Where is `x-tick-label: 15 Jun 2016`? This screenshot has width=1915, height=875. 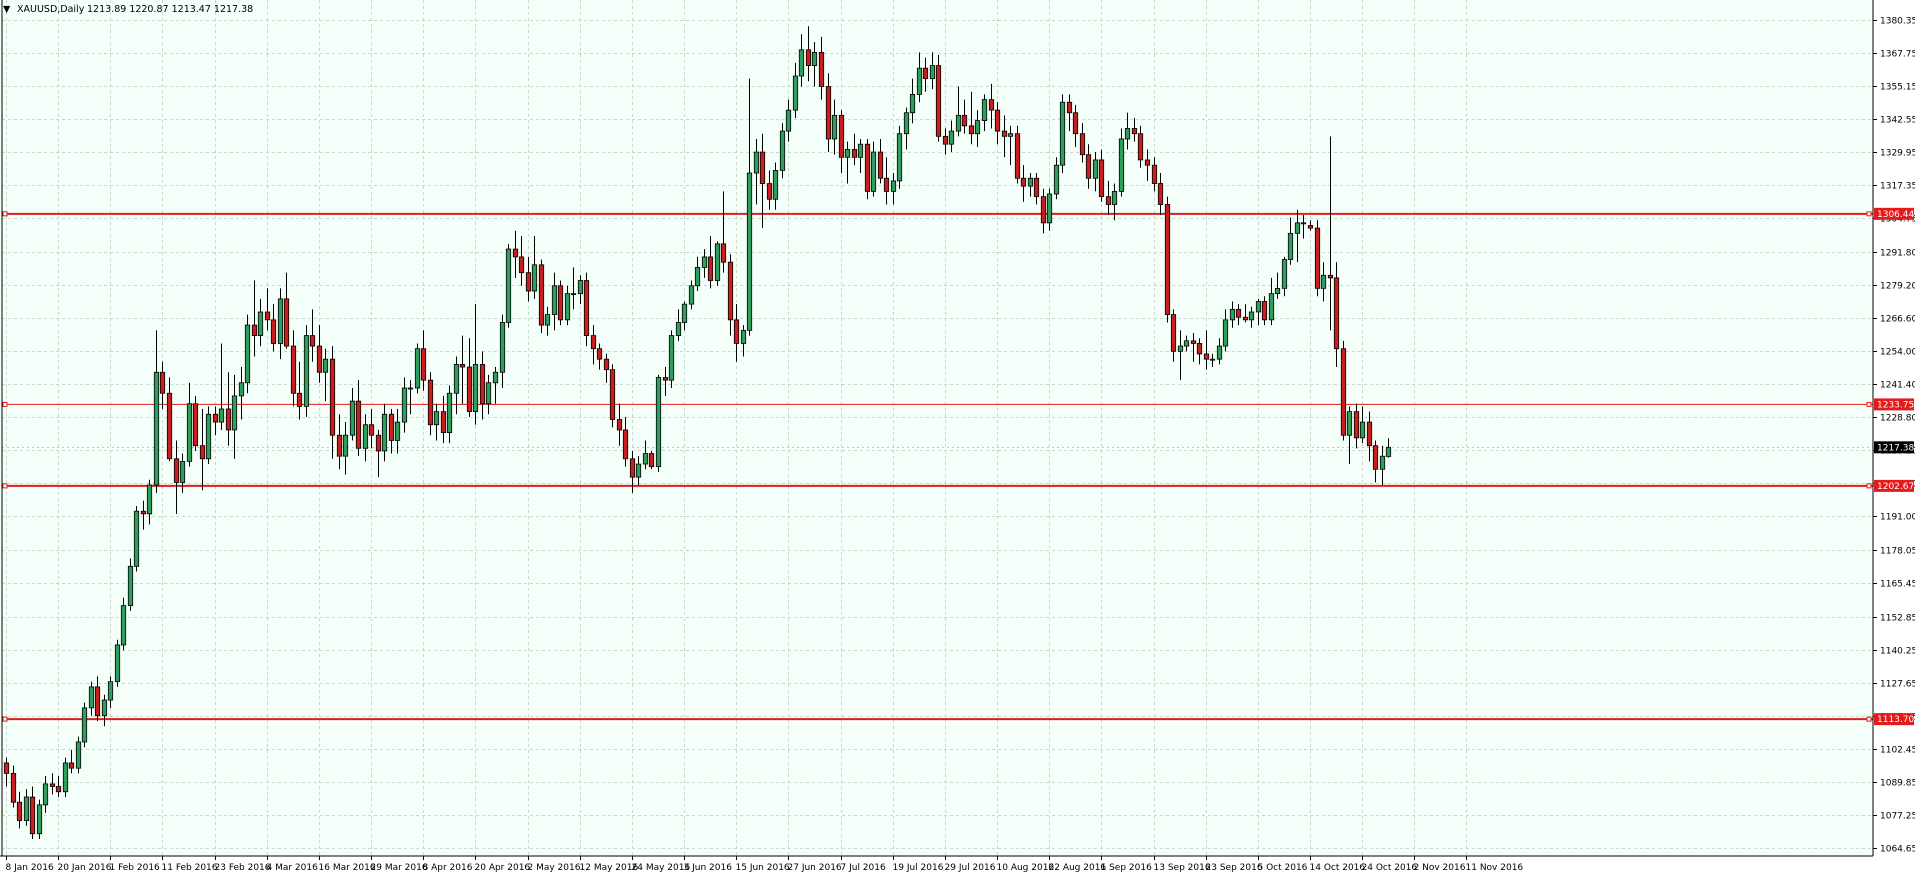
x-tick-label: 15 Jun 2016 is located at coordinates (763, 868).